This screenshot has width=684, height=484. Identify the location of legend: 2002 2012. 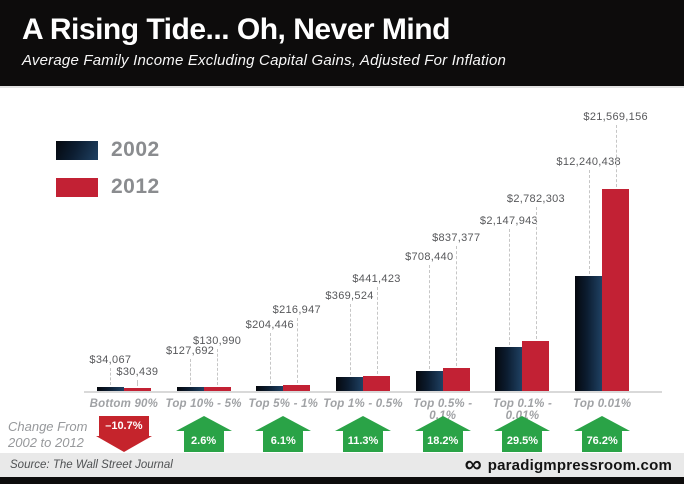
(108, 175).